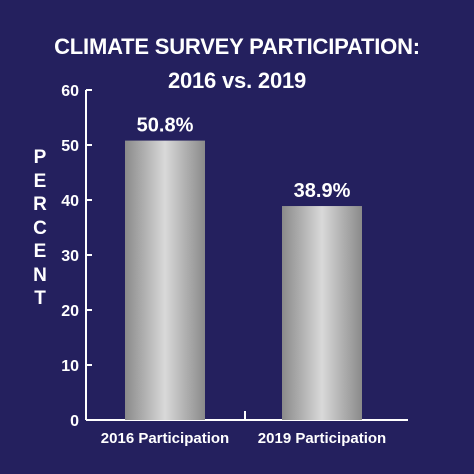 The width and height of the screenshot is (474, 474). Describe the element at coordinates (40, 228) in the screenshot. I see `y-axis-label-letter: C` at that location.